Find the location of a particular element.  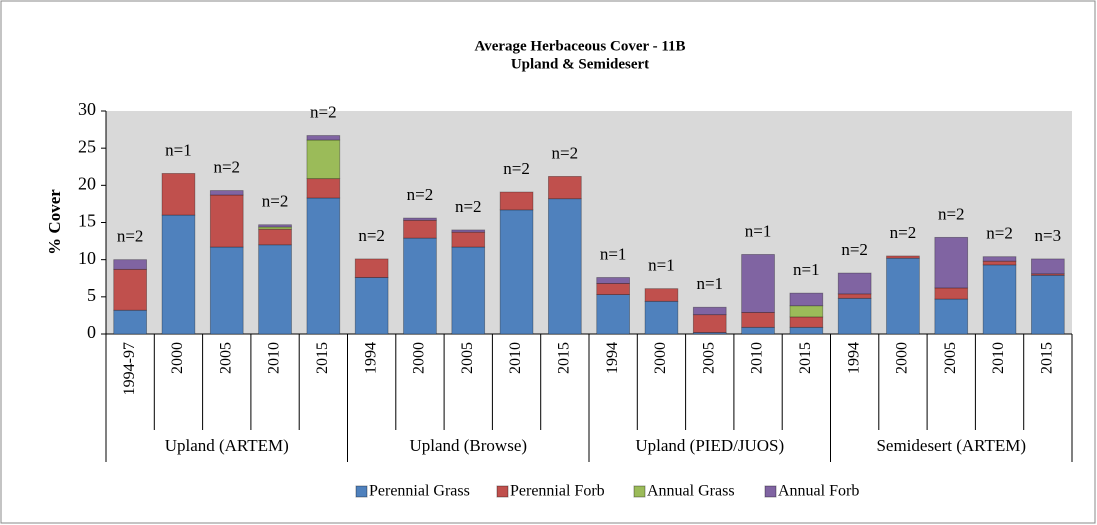

y-tick-label: 25 is located at coordinates (87, 146).